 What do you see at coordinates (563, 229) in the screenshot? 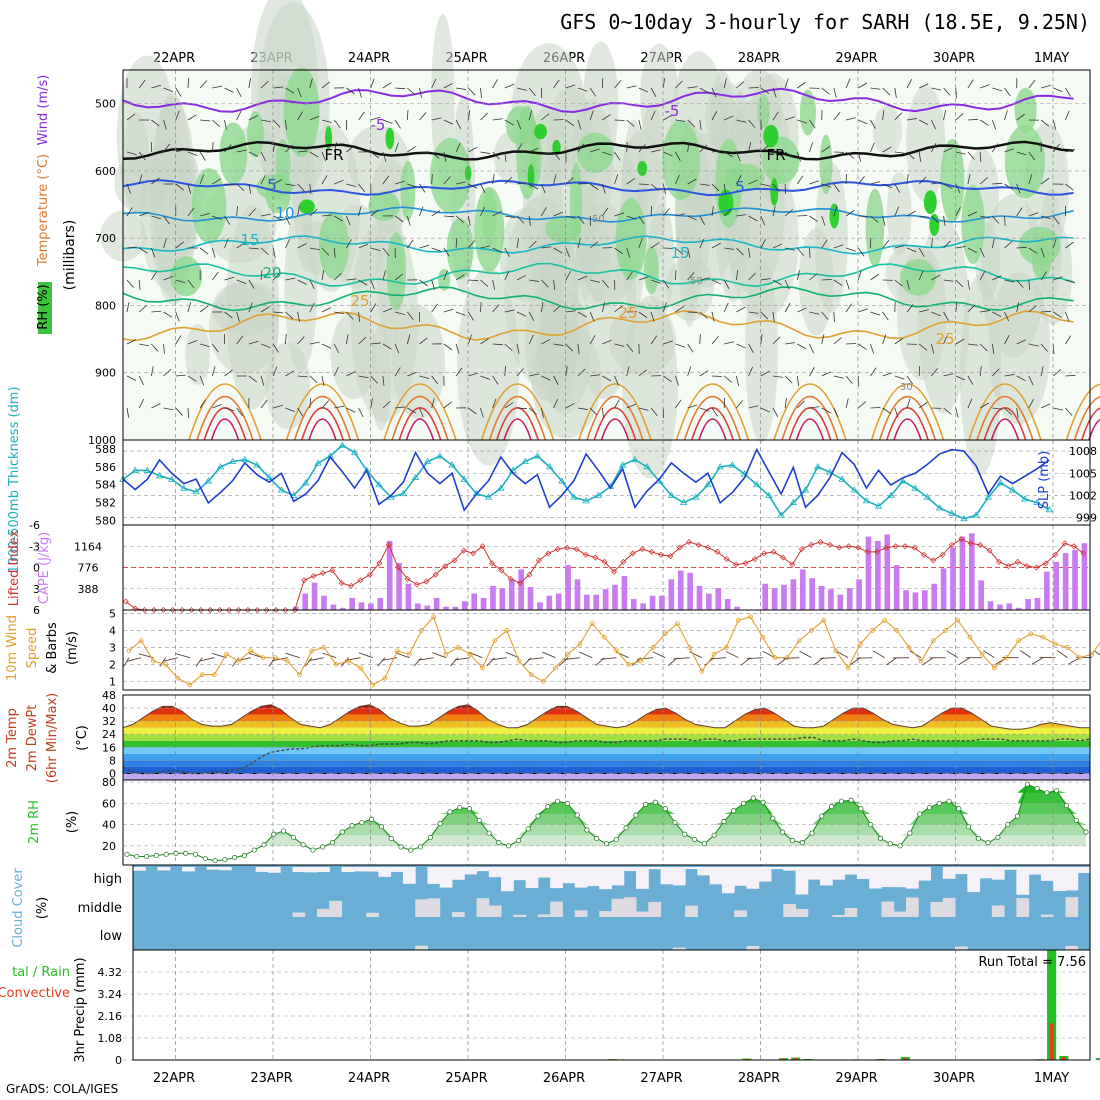
I see `rh-shade-green` at bounding box center [563, 229].